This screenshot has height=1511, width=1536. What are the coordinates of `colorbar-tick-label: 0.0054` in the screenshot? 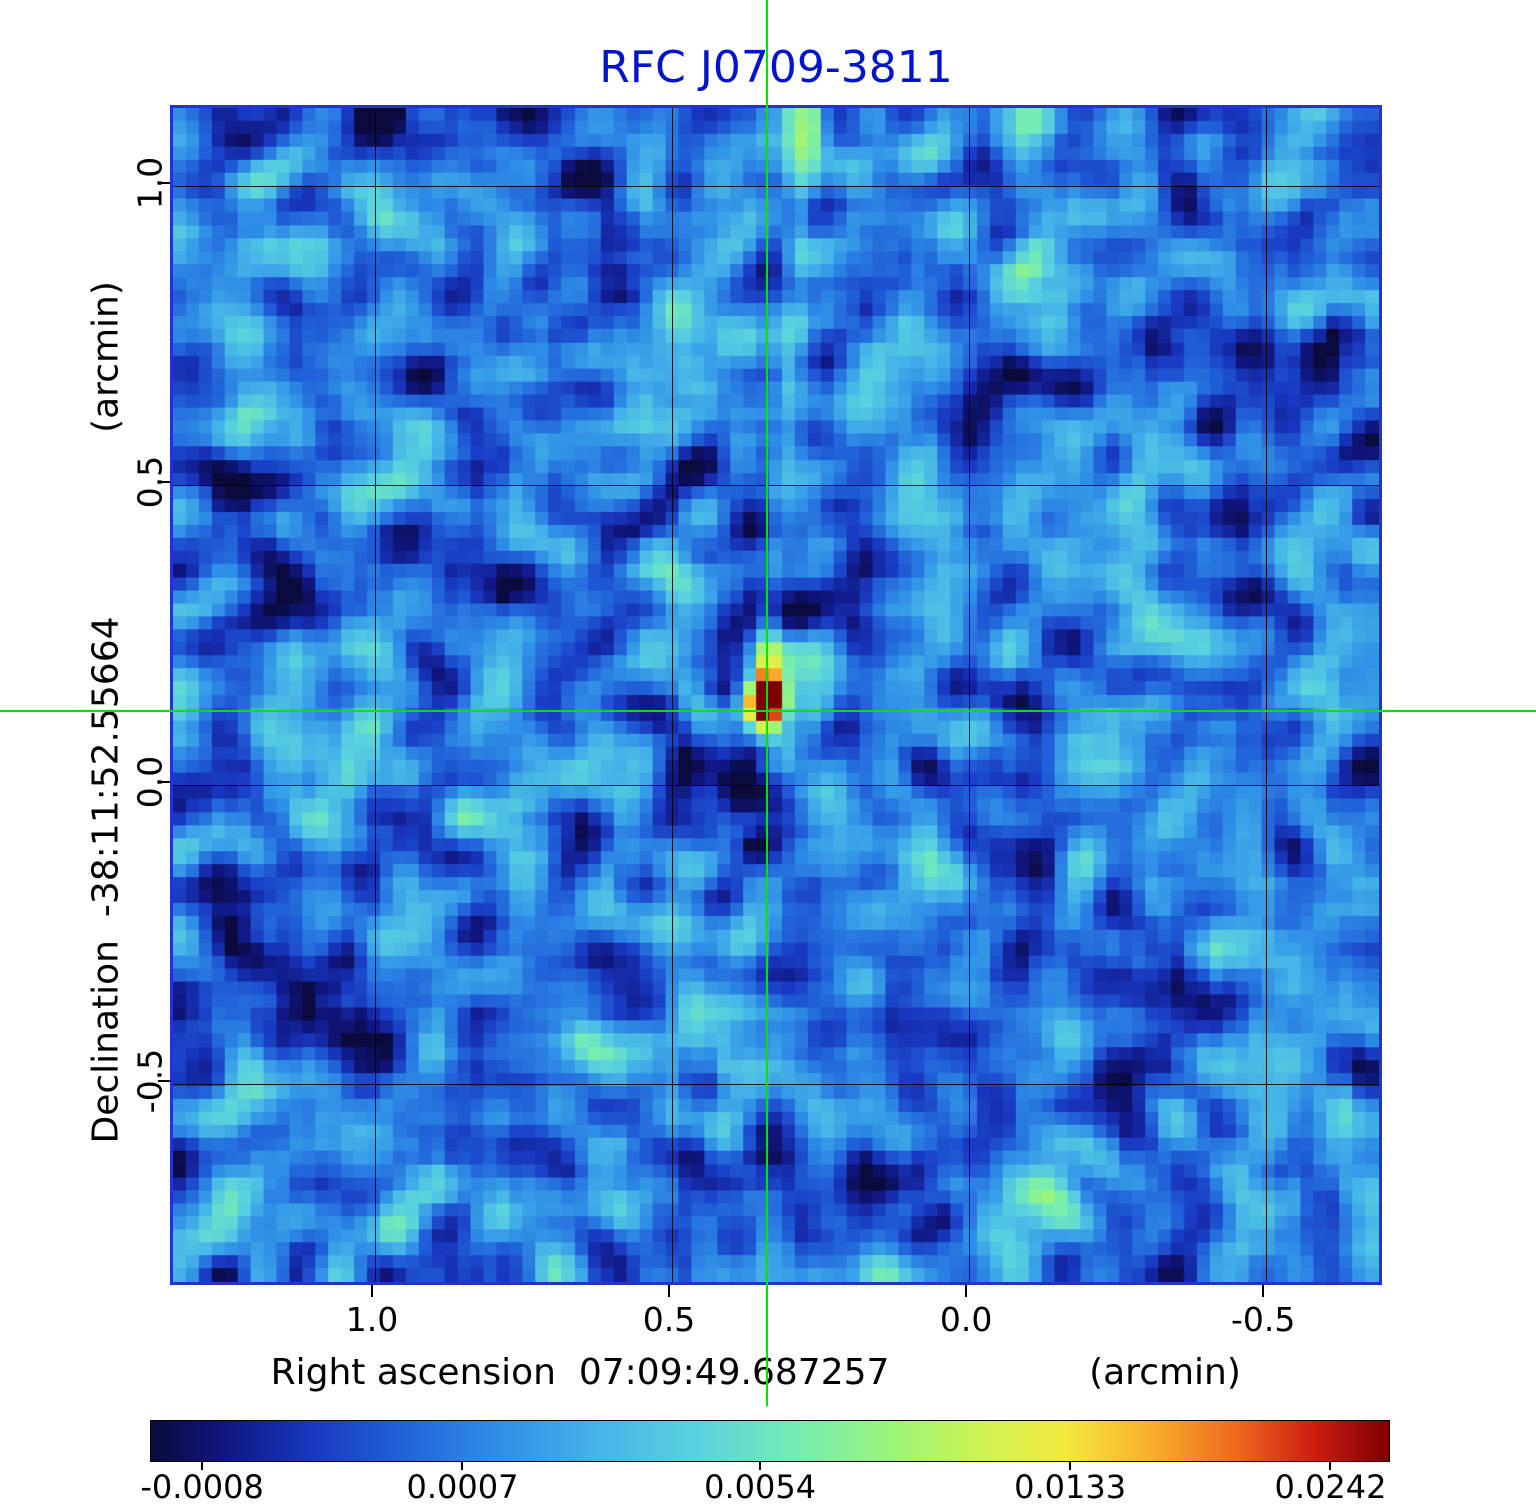 It's located at (760, 1487).